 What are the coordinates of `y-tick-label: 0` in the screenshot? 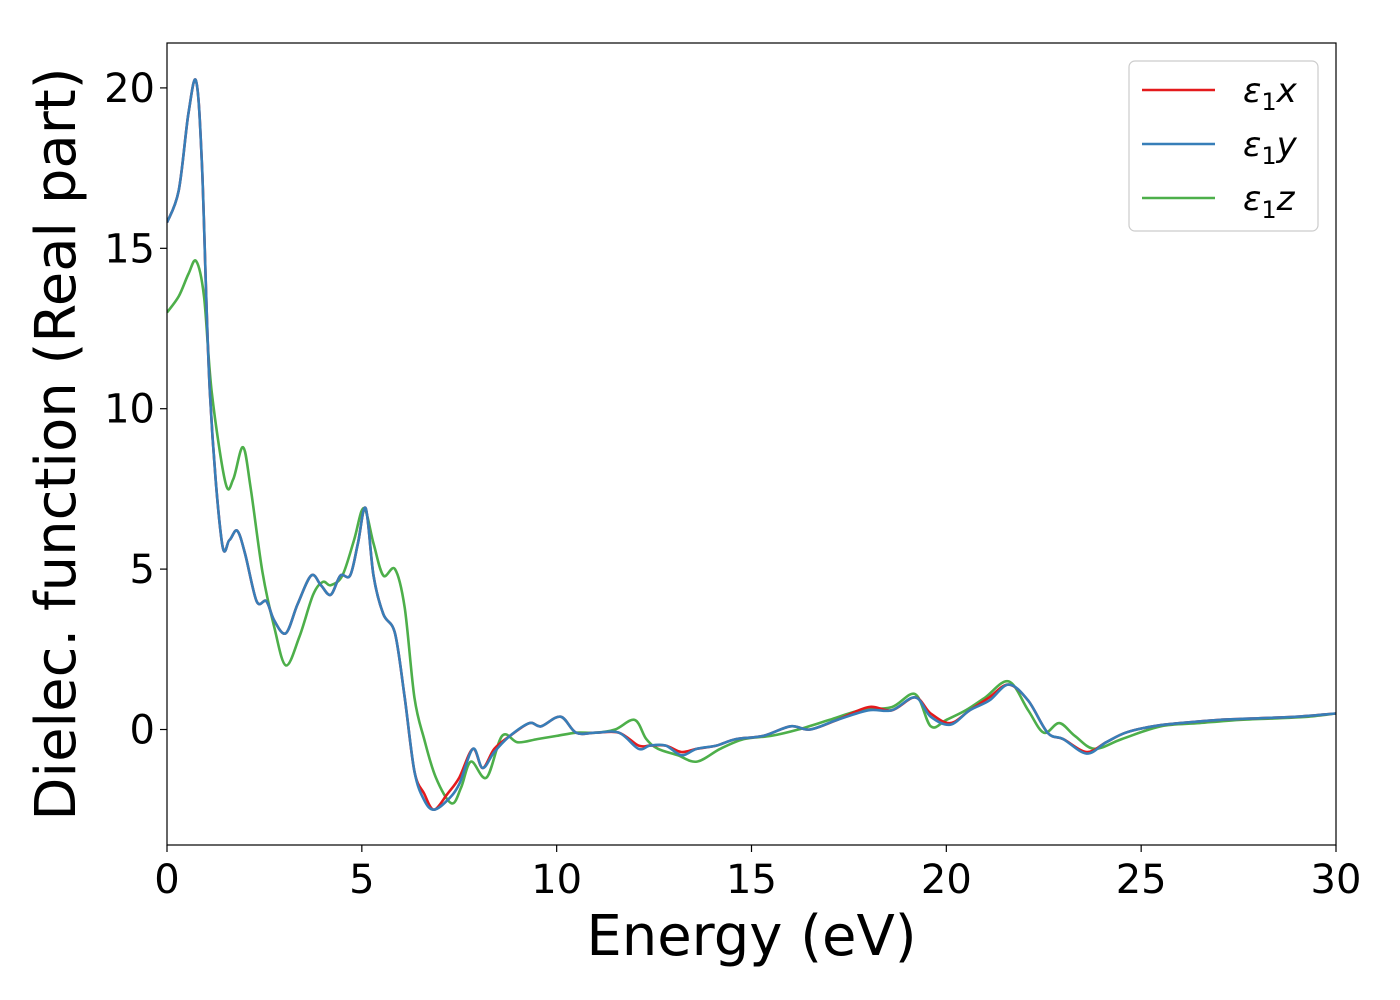 It's located at (142, 731).